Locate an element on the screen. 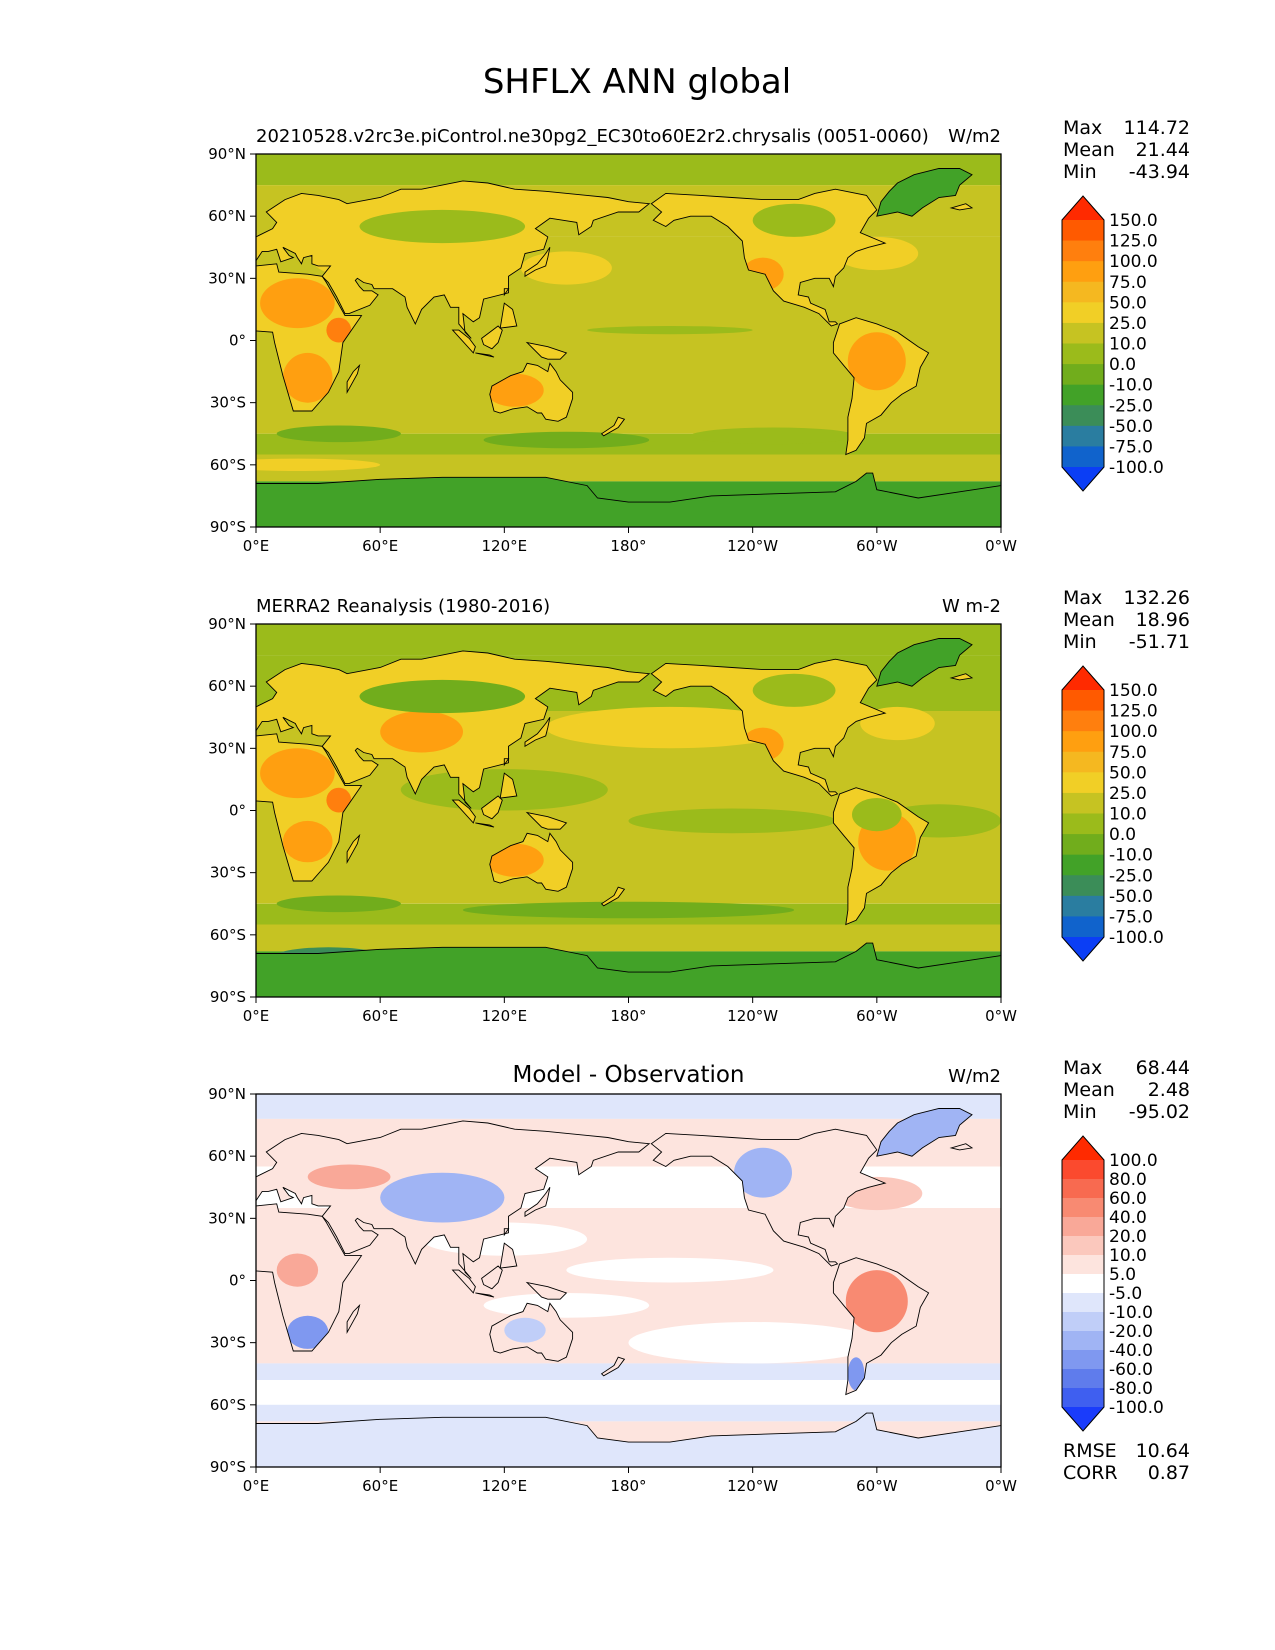 Image resolution: width=1275 pixels, height=1650 pixels. lon-tick-label: 0°W is located at coordinates (1001, 546).